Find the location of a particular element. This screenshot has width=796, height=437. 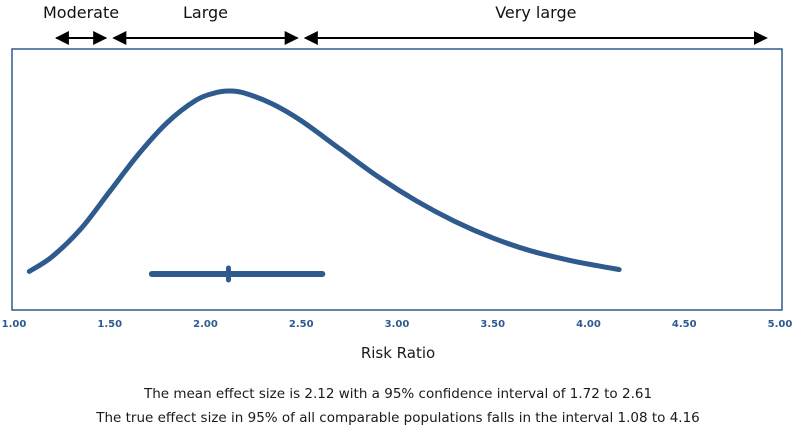

x-tick-label: 2.50 is located at coordinates (301, 324).